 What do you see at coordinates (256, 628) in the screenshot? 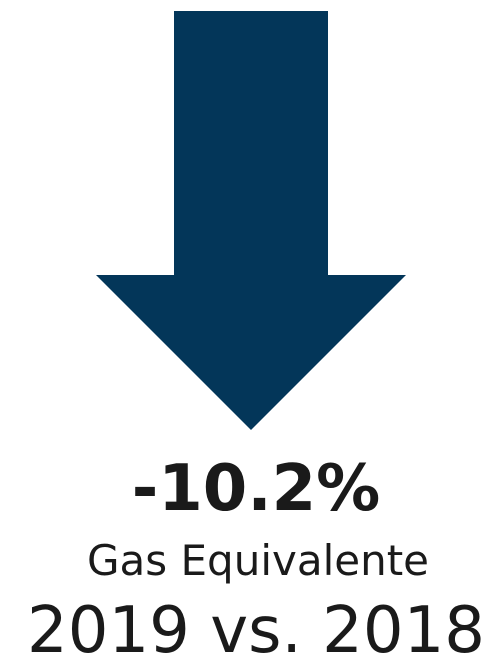
I see `period-label: 2019 vs. 2018` at bounding box center [256, 628].